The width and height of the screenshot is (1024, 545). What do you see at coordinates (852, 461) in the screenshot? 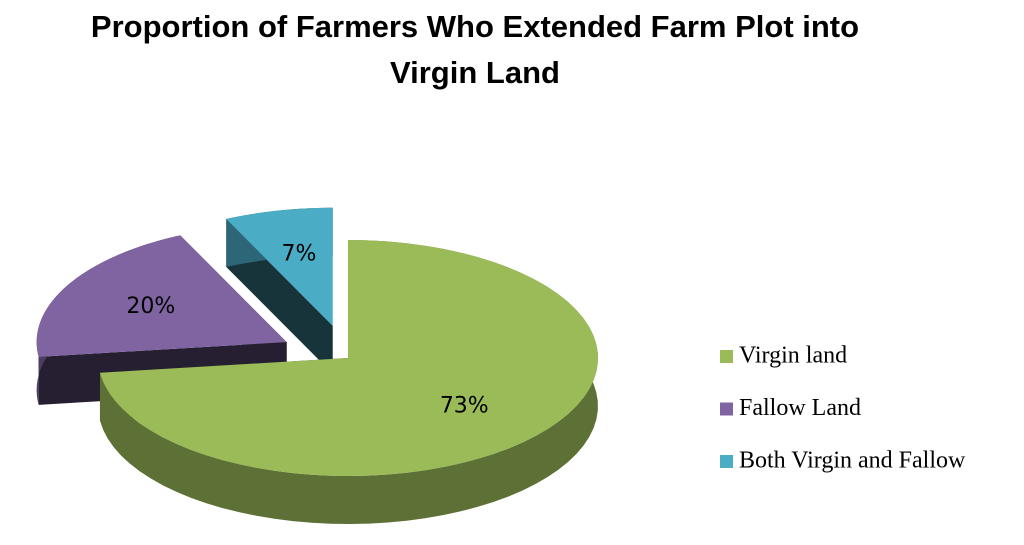
I see `legend-label: Both Virgin and Fallow` at bounding box center [852, 461].